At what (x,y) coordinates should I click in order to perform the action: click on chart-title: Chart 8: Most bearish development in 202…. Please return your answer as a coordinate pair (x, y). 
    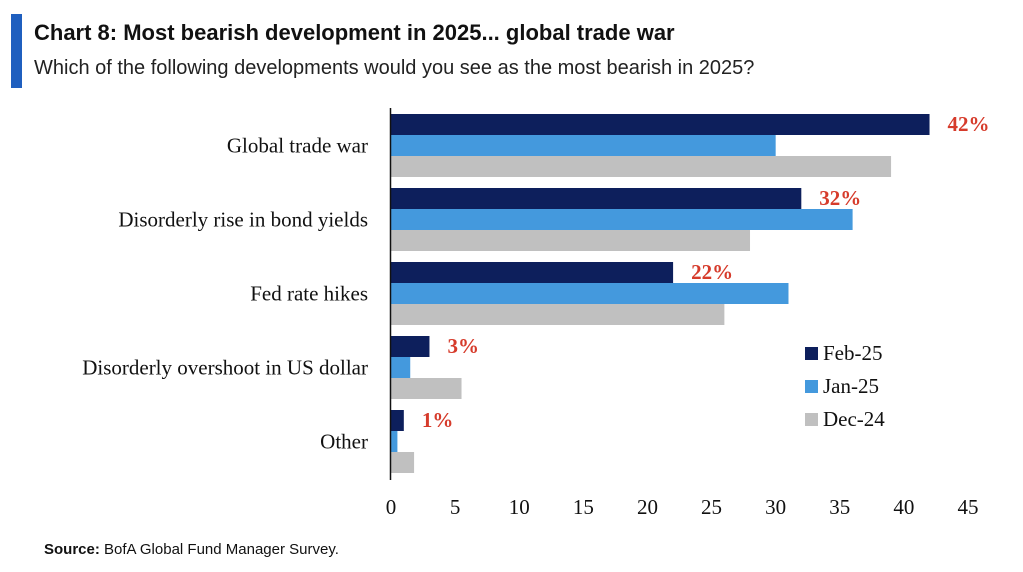
    Looking at the image, I should click on (354, 32).